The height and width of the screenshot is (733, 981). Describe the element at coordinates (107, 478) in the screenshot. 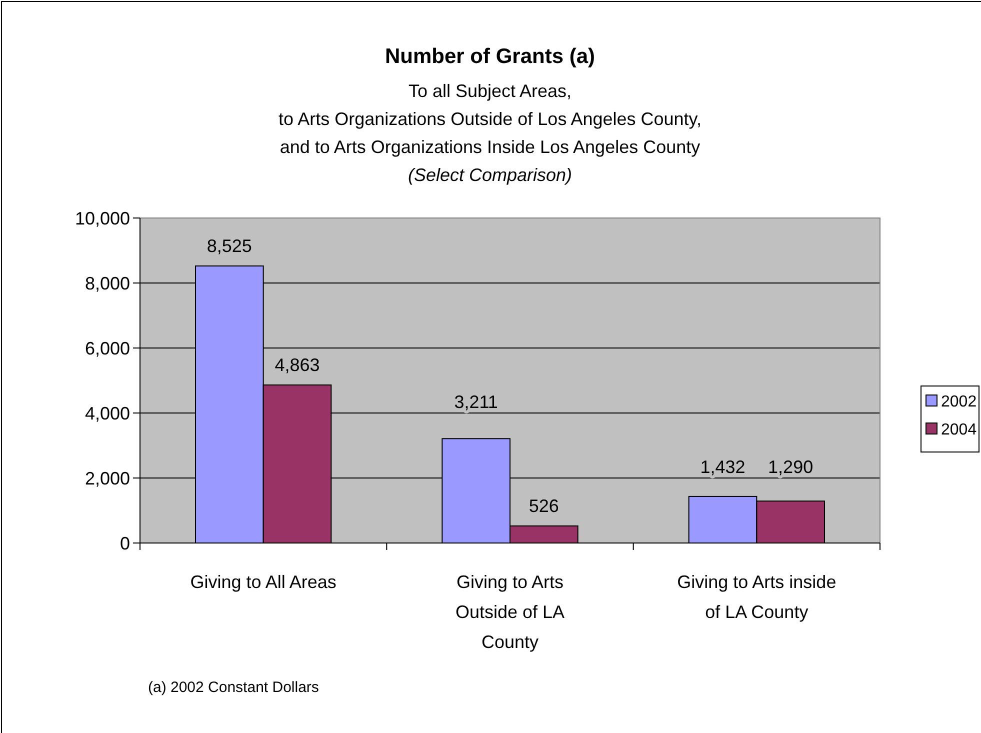

I see `y-tick-label: 2,000` at that location.